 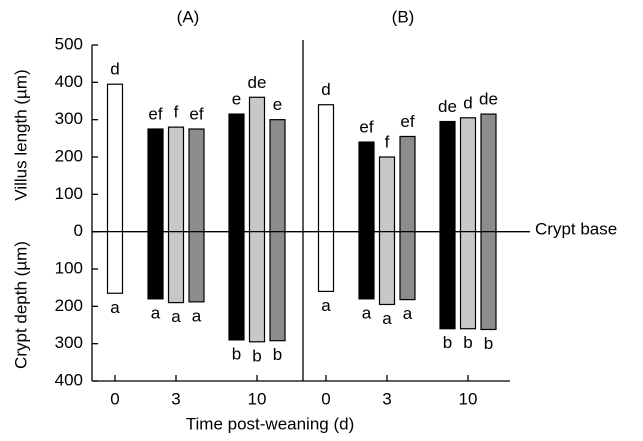 I want to click on x-label: Time post-weaning (d), so click(x=270, y=423).